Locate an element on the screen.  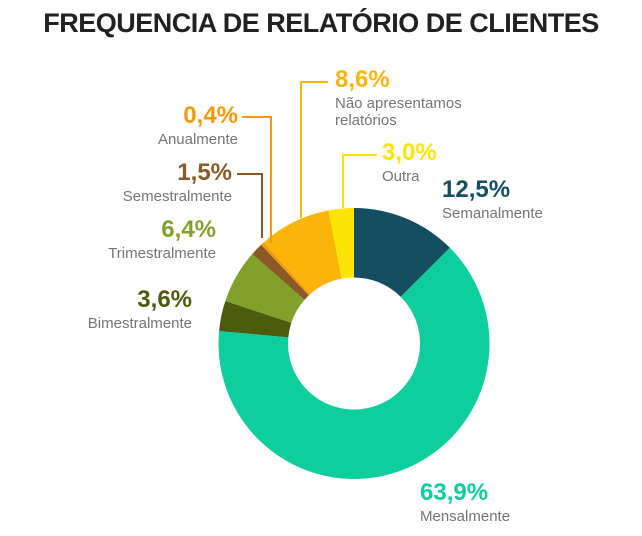
callout-mensalmente-label: Mensalmente is located at coordinates (465, 516).